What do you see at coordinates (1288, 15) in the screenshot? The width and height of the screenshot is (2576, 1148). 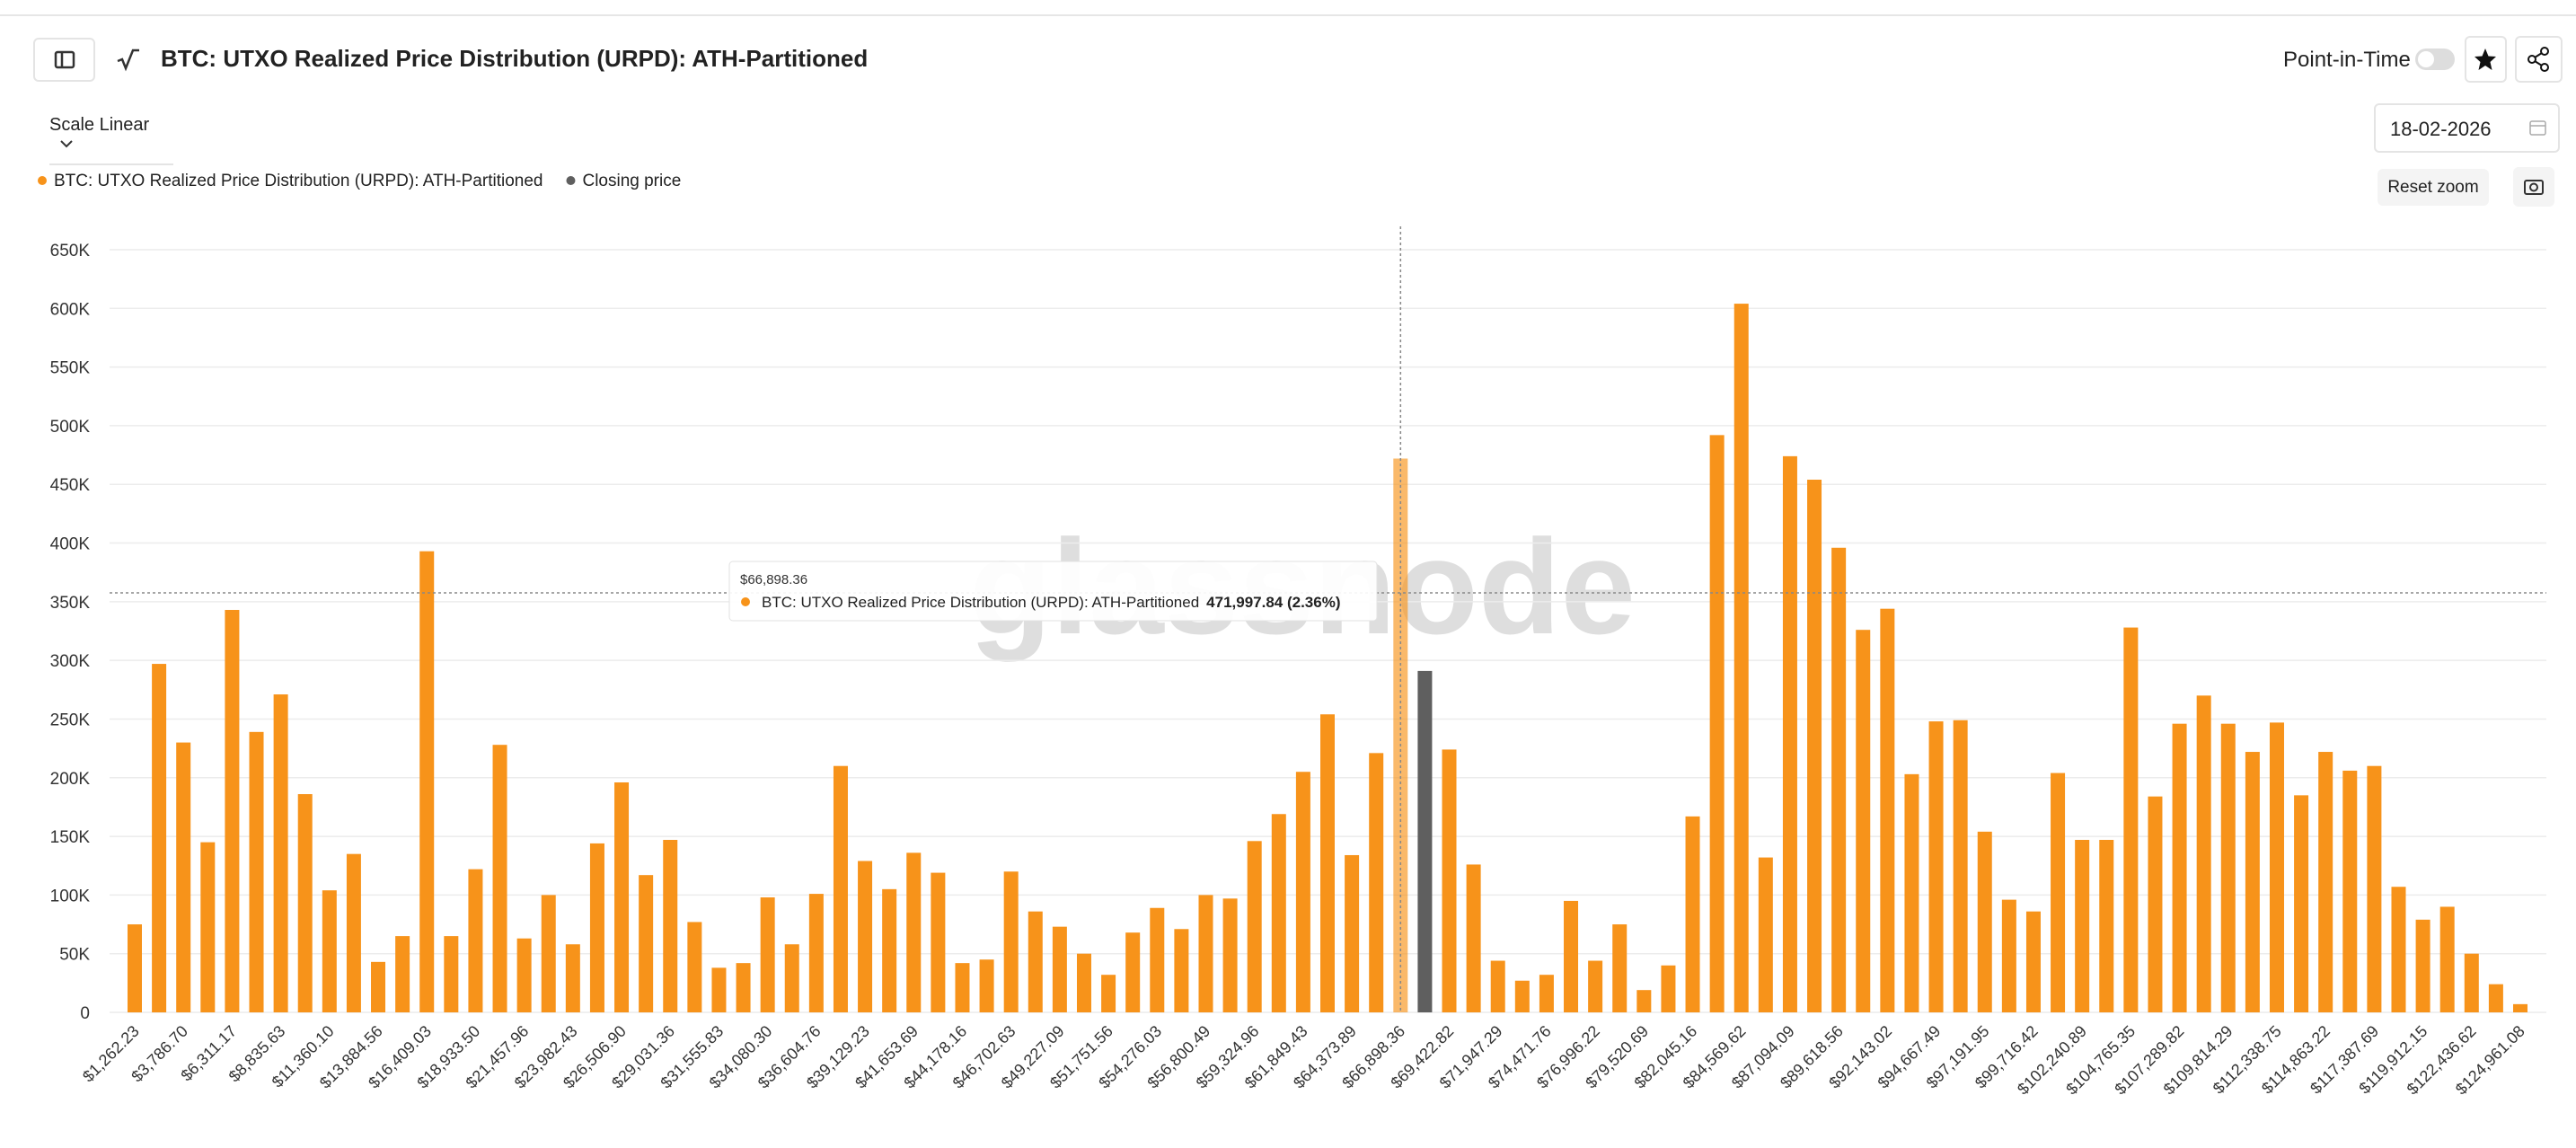 I see `top-border` at bounding box center [1288, 15].